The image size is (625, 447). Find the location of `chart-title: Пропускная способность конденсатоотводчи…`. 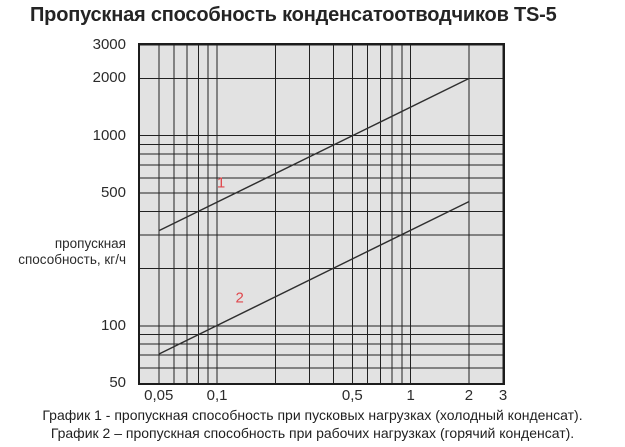

chart-title: Пропускная способность конденсатоотводчи… is located at coordinates (293, 15).